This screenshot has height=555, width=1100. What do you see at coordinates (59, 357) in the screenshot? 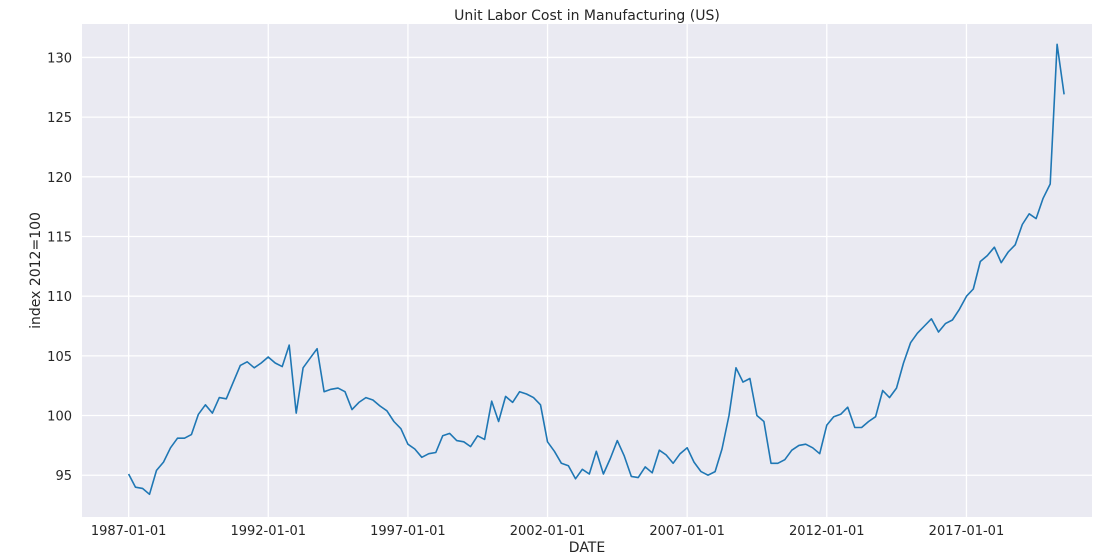
I see `y-tick-label: 105` at bounding box center [59, 357].